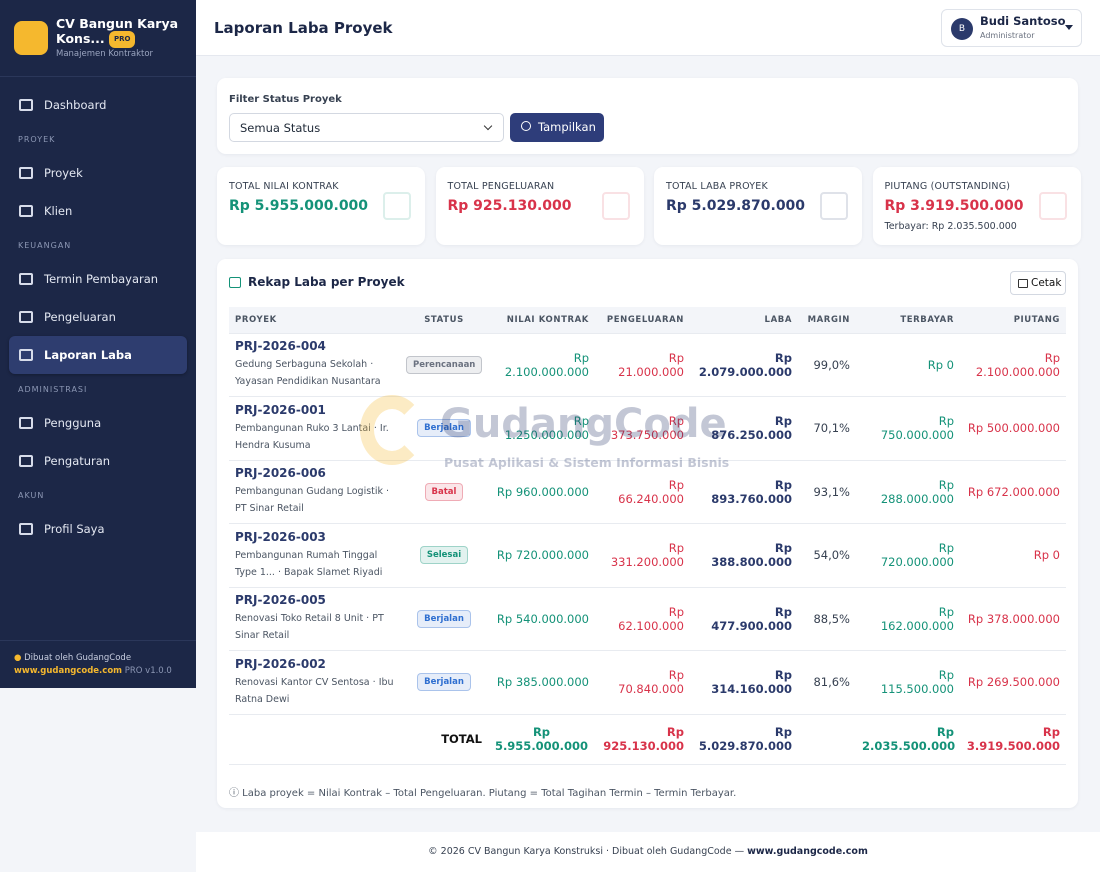 The height and width of the screenshot is (872, 1100). Describe the element at coordinates (642, 555) in the screenshot. I see `pengeluaran-cell: Rp 331.200.000` at that location.